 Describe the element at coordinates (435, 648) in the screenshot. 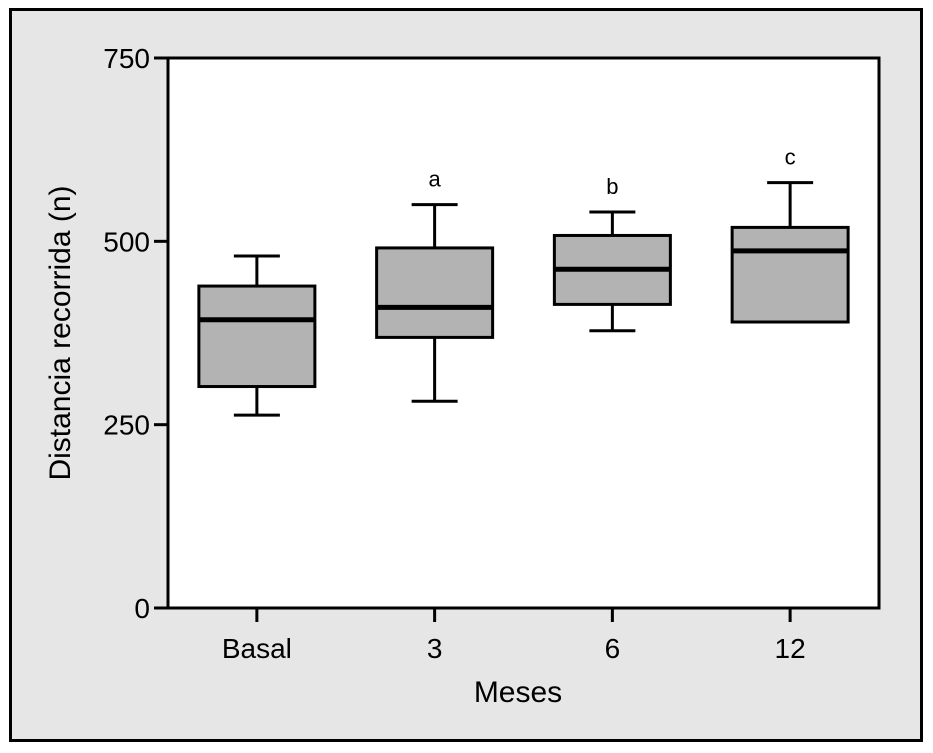

I see `x-tick-label: 3` at that location.